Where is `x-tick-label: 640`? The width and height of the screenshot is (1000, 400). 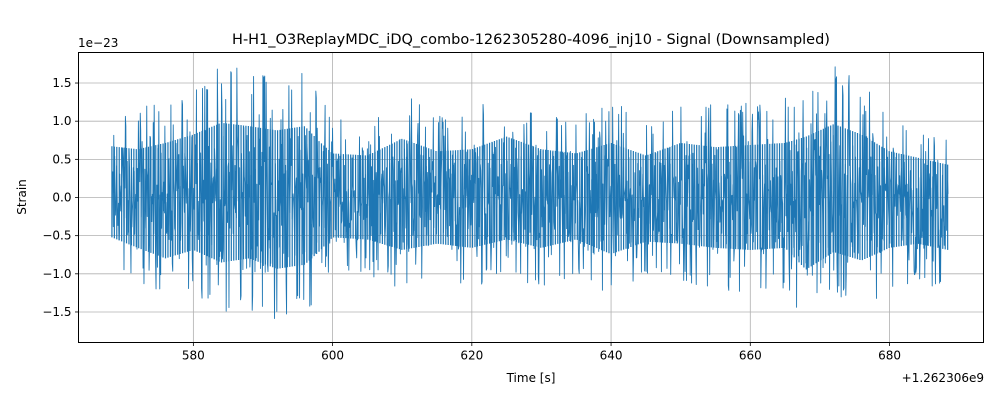 x-tick-label: 640 is located at coordinates (611, 356).